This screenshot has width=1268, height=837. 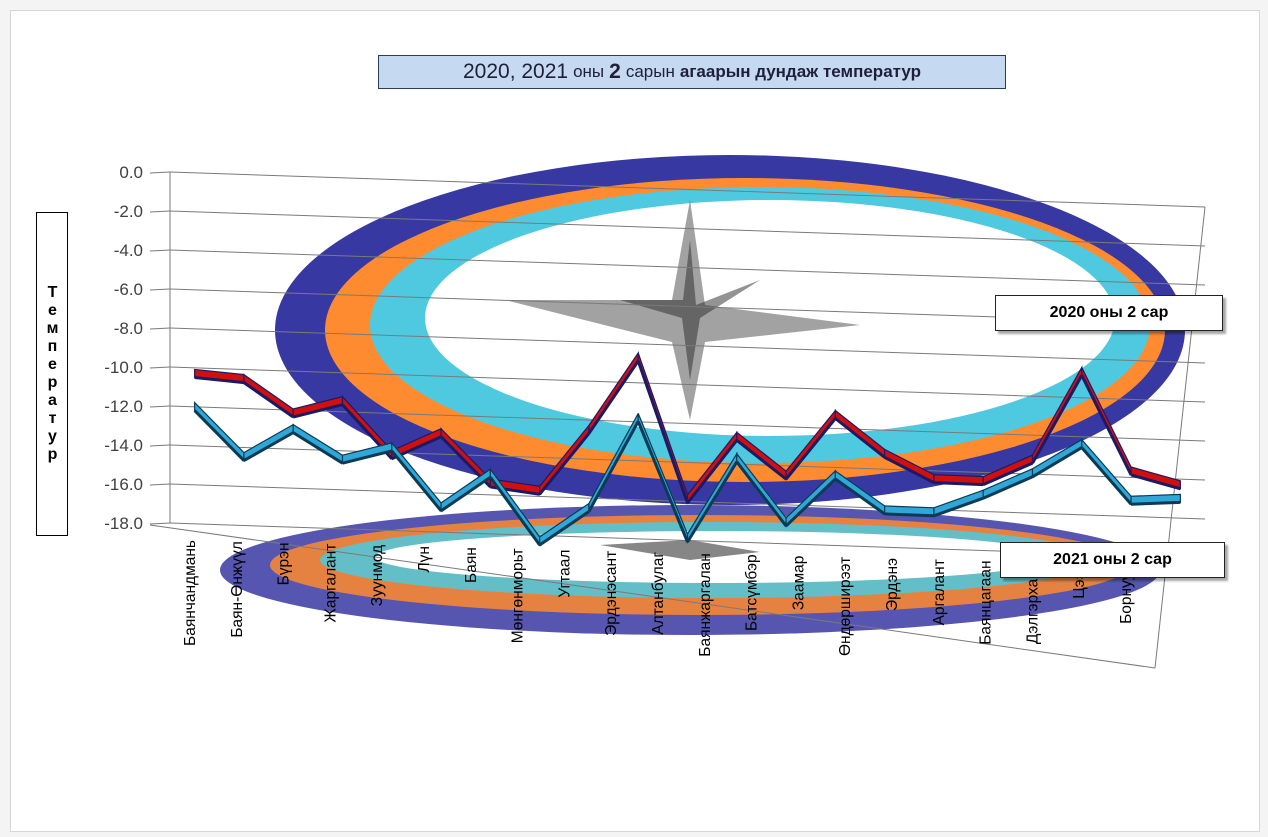 What do you see at coordinates (705, 605) in the screenshot?
I see `x-tick-label: Баянжаргалан` at bounding box center [705, 605].